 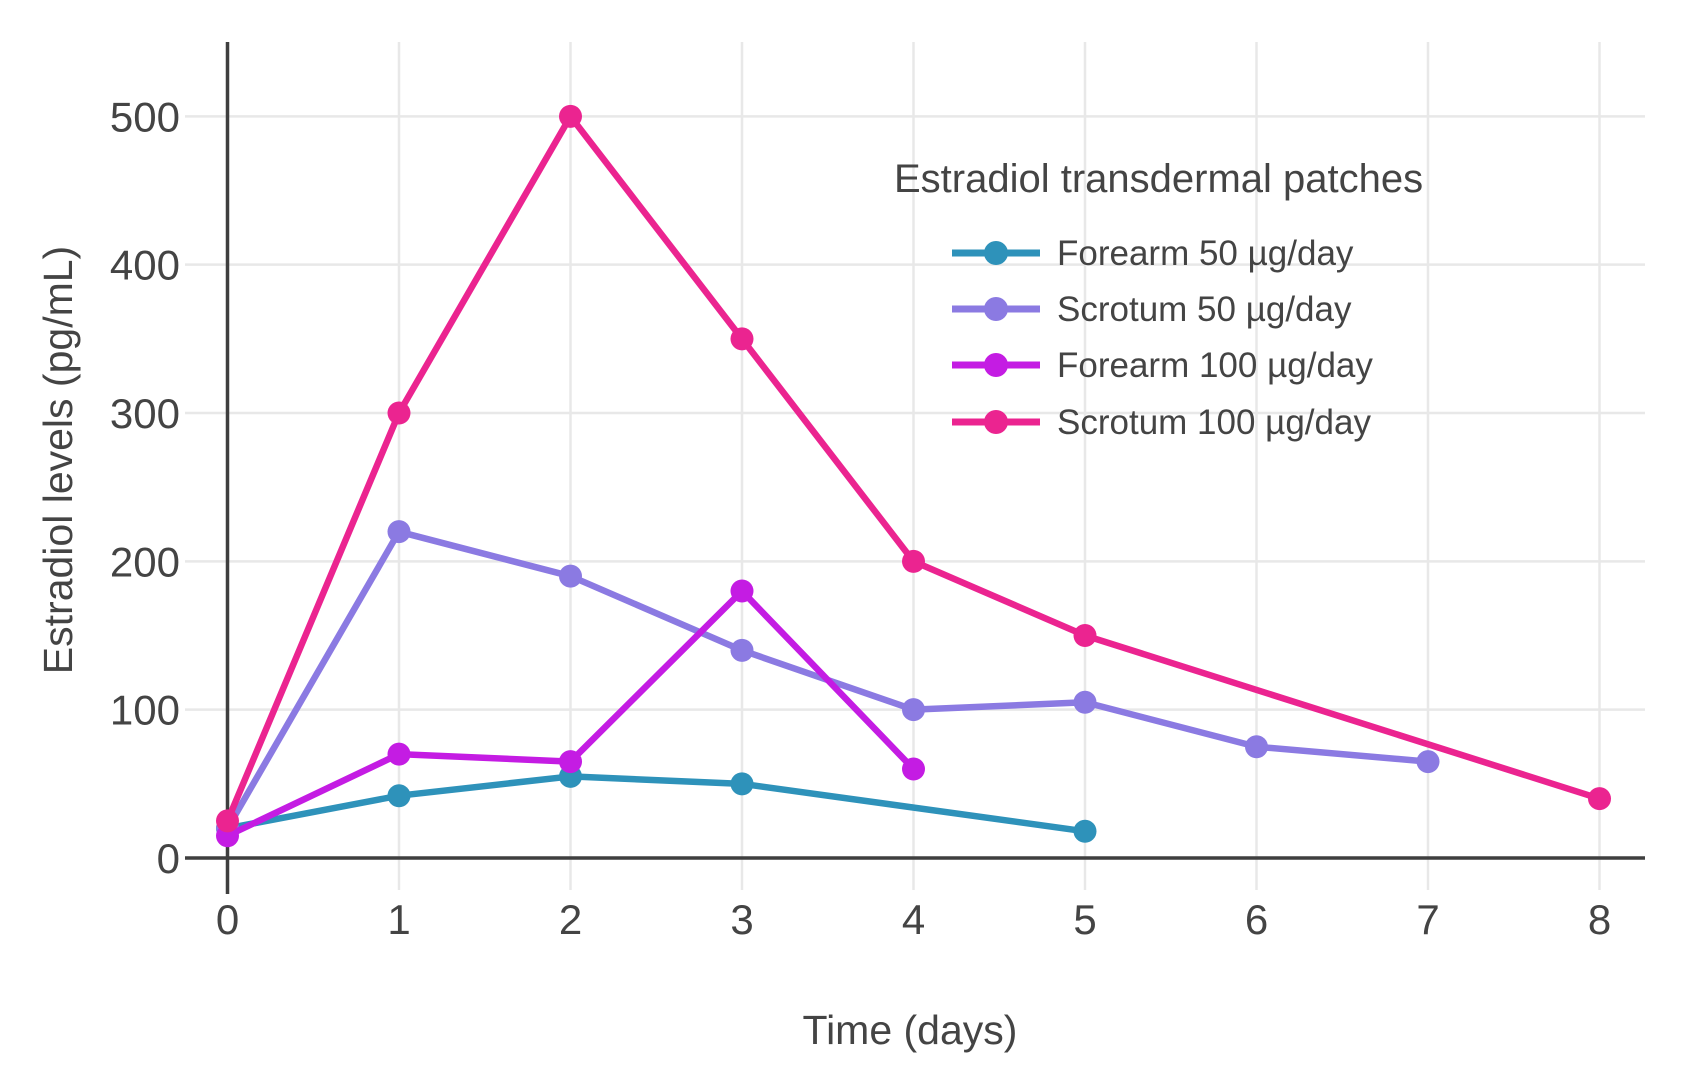 What do you see at coordinates (1215, 365) in the screenshot?
I see `legend-item-label: Forearm 100 µg/day` at bounding box center [1215, 365].